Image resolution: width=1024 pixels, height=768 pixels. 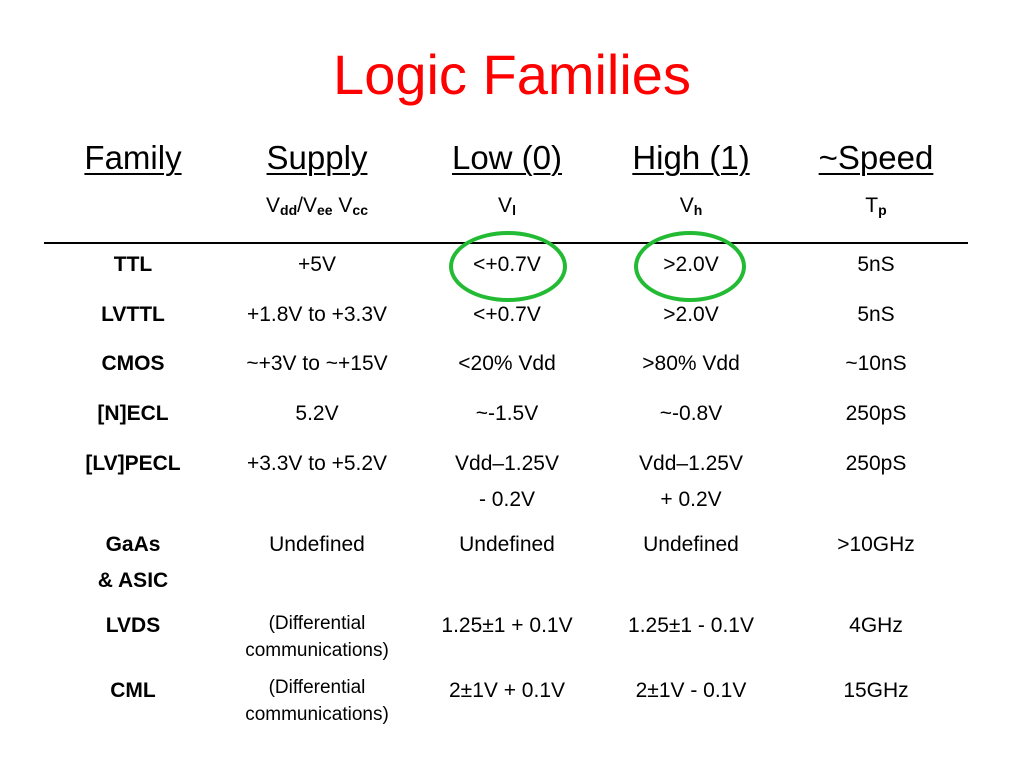 What do you see at coordinates (876, 690) in the screenshot?
I see `cell-speed-cml: 15GHz` at bounding box center [876, 690].